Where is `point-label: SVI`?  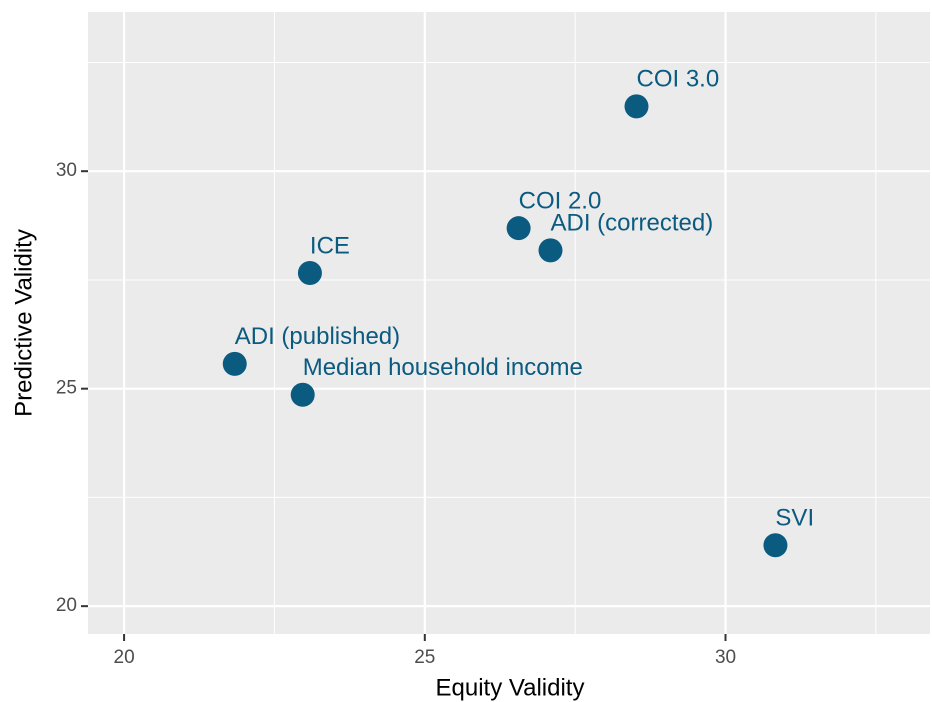
point-label: SVI is located at coordinates (794, 518).